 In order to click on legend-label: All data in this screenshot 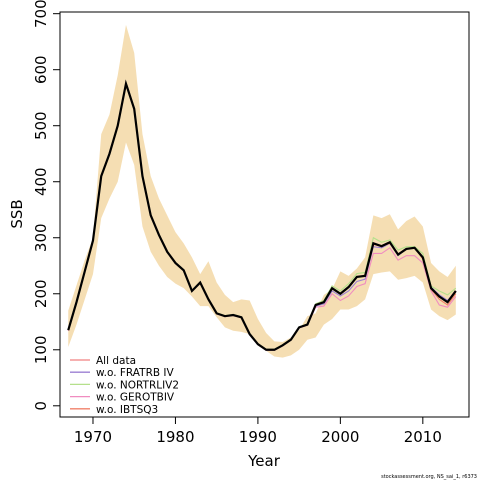, I will do `click(116, 361)`.